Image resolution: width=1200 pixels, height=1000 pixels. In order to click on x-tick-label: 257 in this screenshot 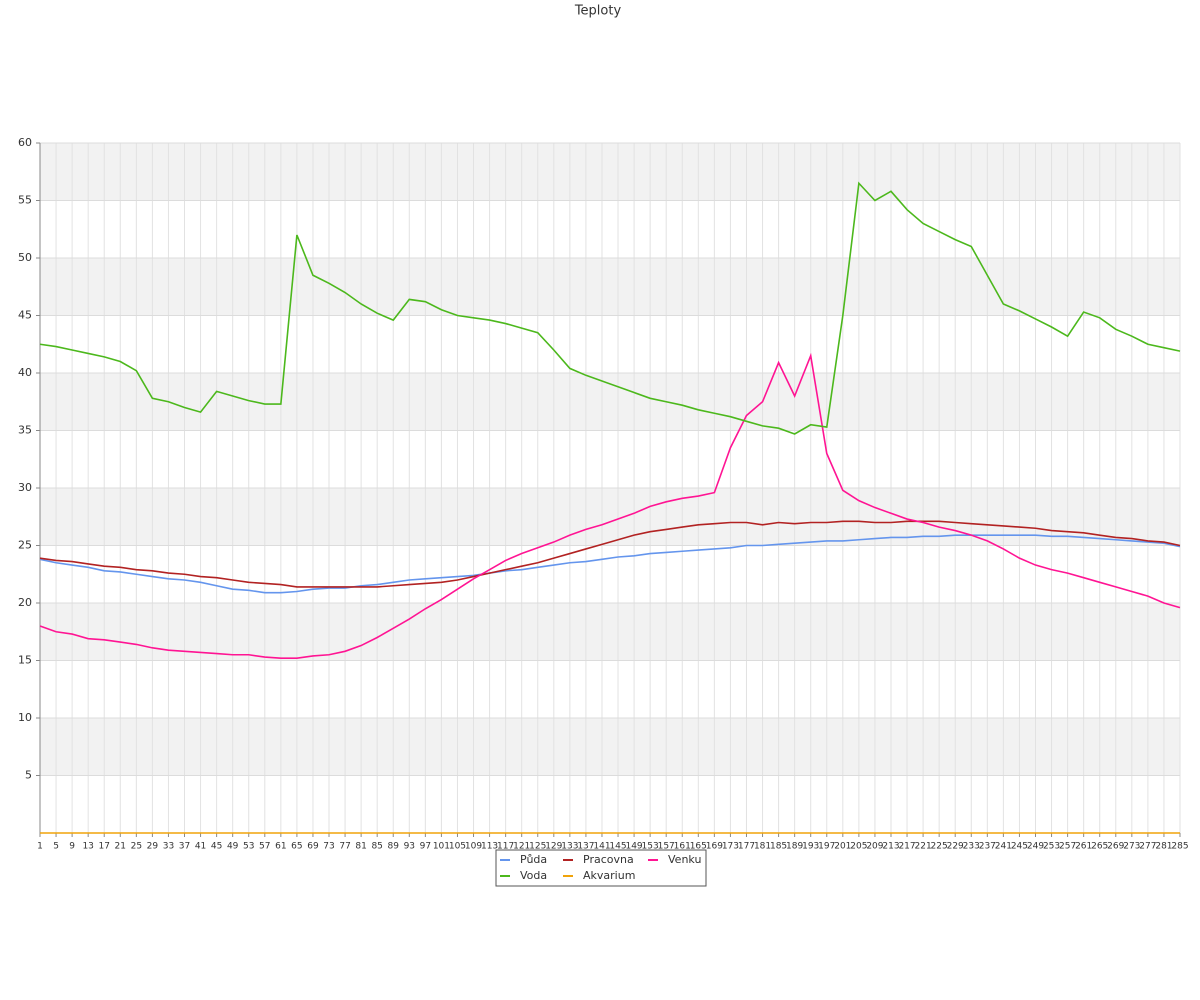, I will do `click(1067, 847)`.